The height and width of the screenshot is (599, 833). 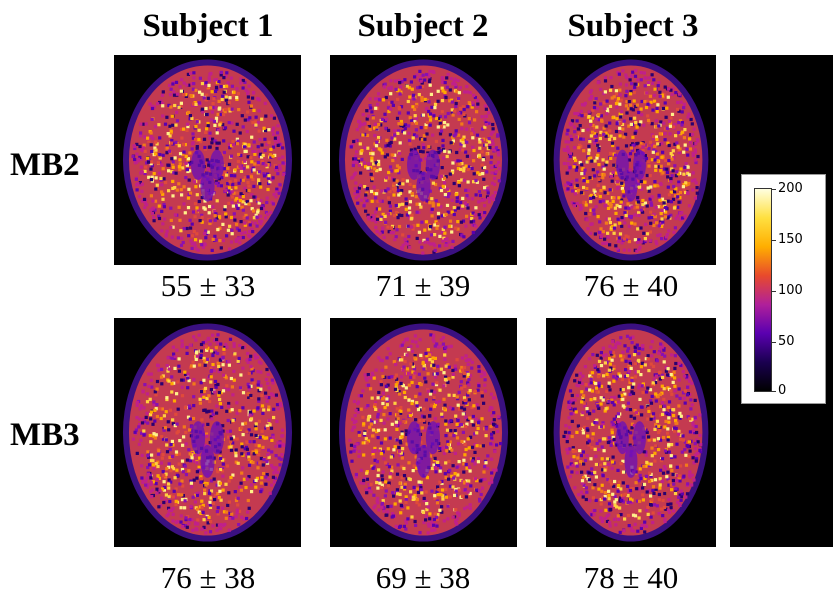 What do you see at coordinates (790, 239) in the screenshot?
I see `colorbar-tick-150: 150` at bounding box center [790, 239].